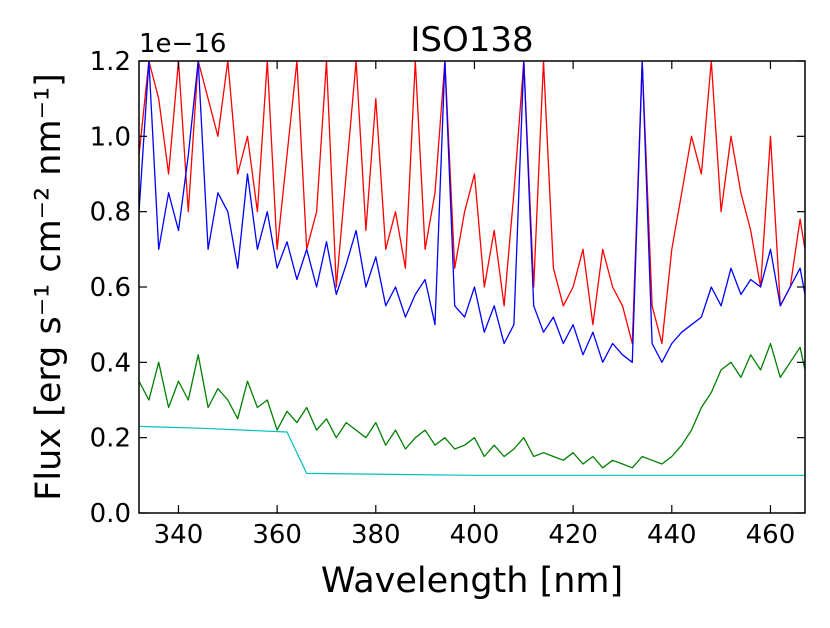 This screenshot has height=628, width=830. I want to click on y-tick-label-0.8: 0.8, so click(110, 213).